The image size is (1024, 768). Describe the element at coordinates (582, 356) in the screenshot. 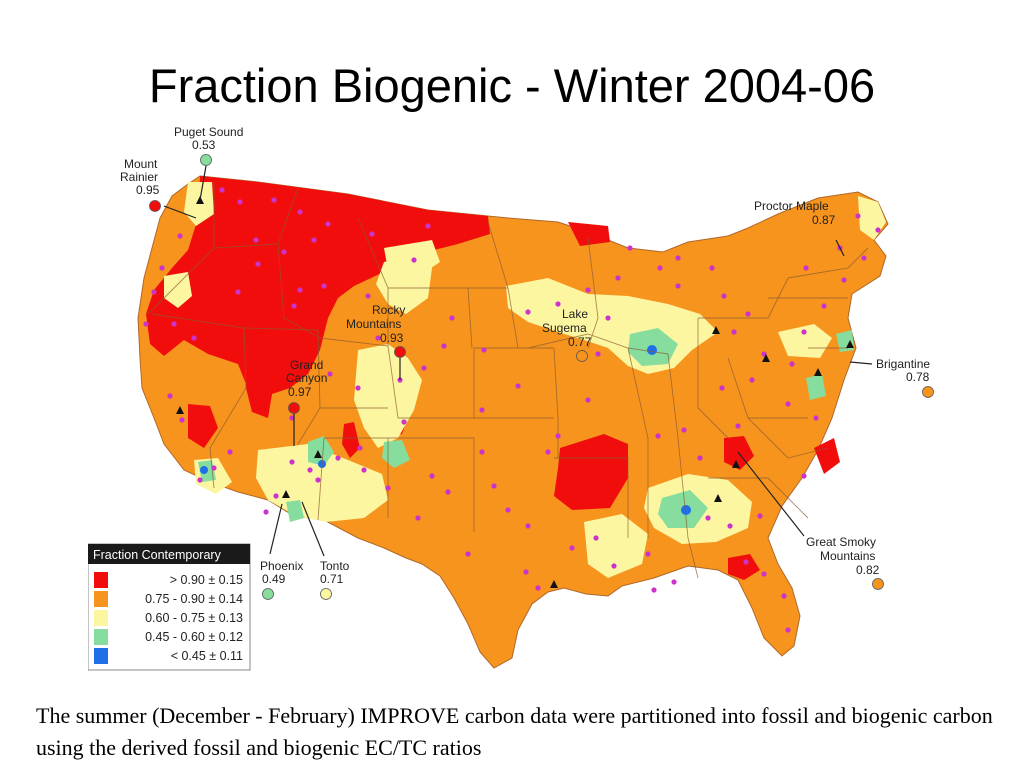

I see `site-marker-lake-sugema` at that location.